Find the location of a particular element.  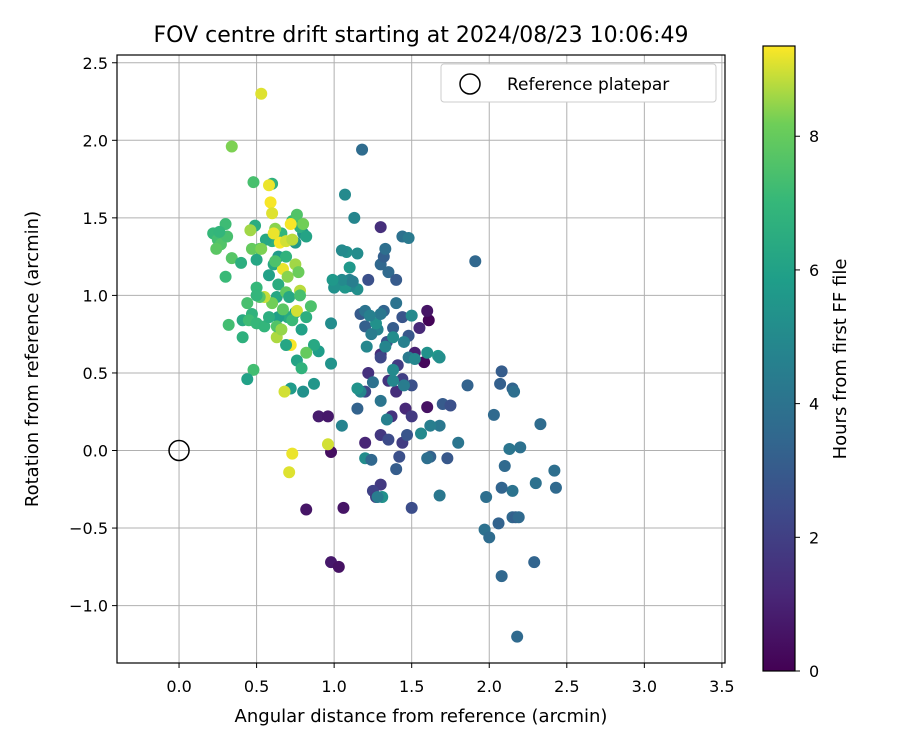

y-tick-label: 1.5 is located at coordinates (95, 218).